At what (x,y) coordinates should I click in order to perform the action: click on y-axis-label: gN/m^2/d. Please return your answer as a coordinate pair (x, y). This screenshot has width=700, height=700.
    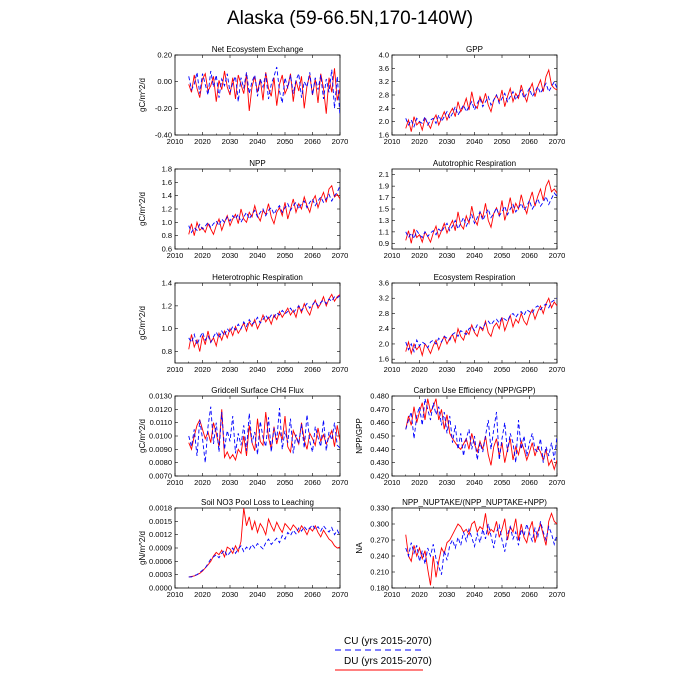
    Looking at the image, I should click on (142, 548).